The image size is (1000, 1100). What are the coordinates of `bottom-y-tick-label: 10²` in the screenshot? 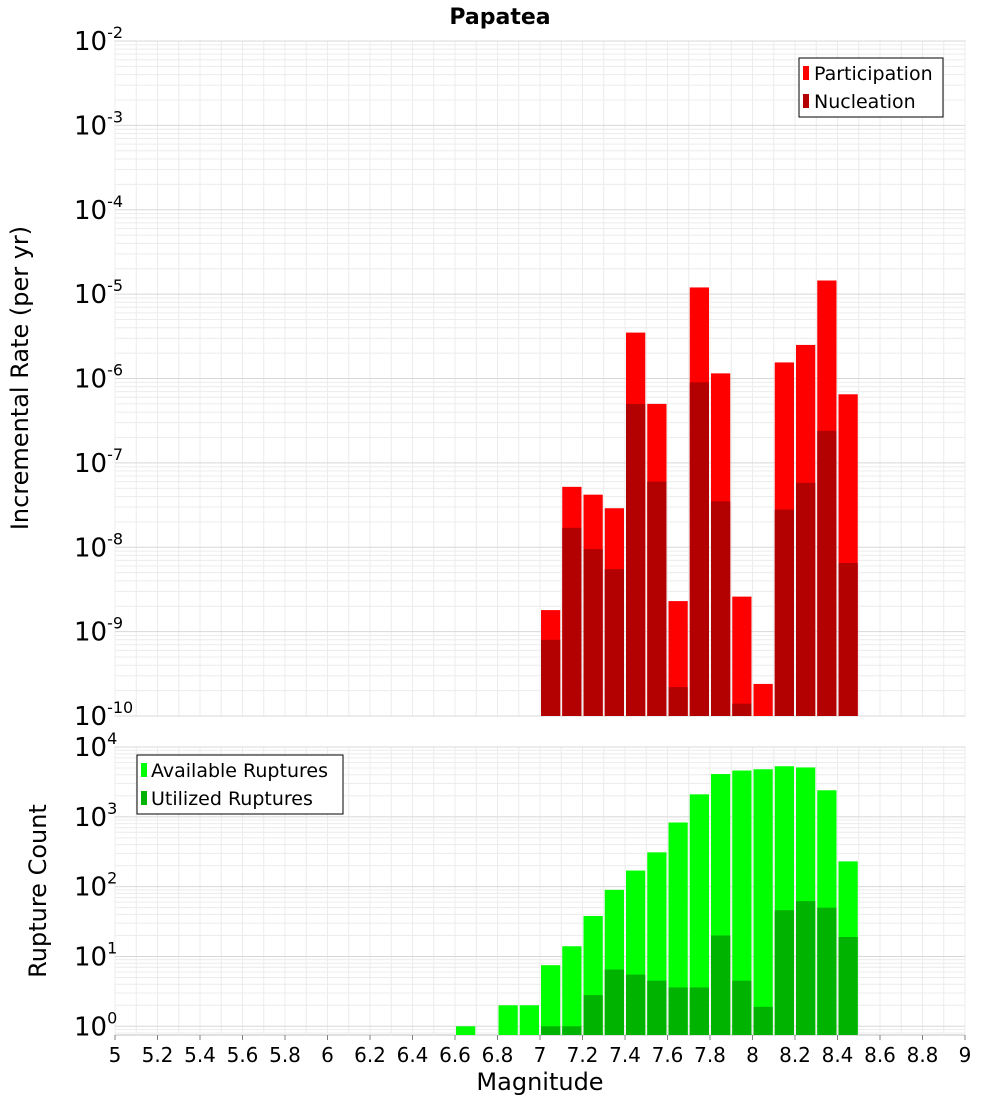 It's located at (95, 886).